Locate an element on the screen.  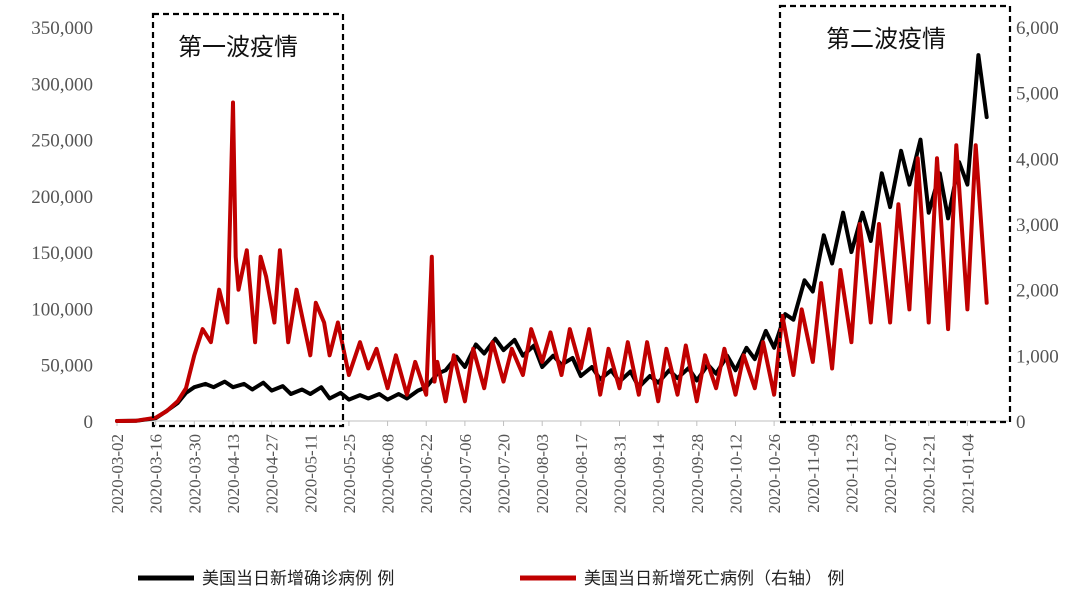
left-axis-tick-label: 150,000 is located at coordinates (62, 253).